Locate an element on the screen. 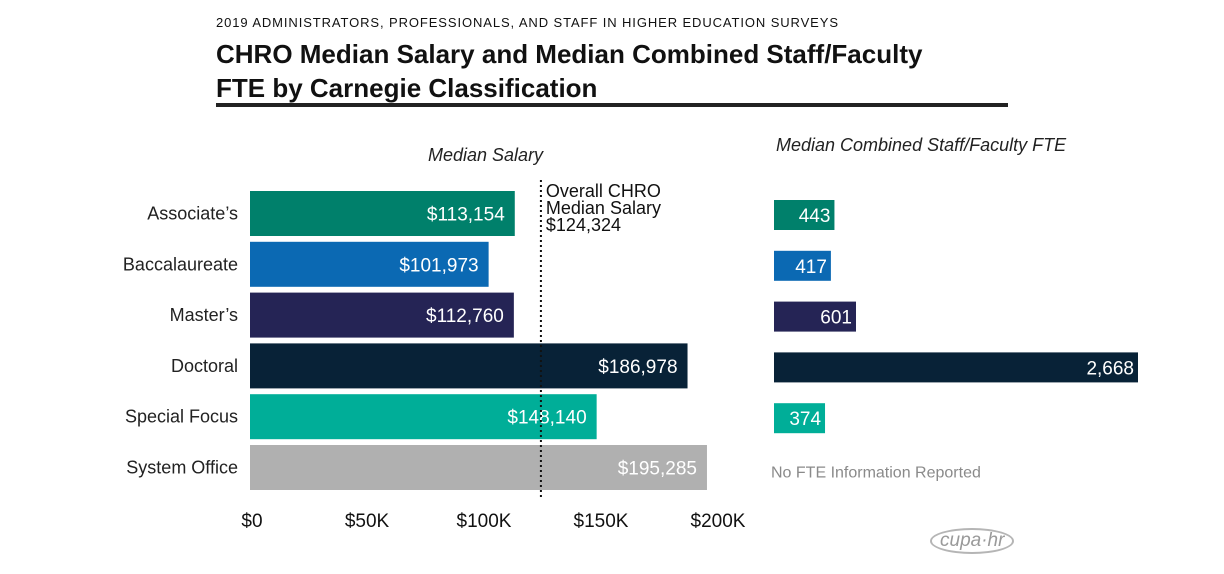 This screenshot has height=574, width=1224. x-tick-label: $0 is located at coordinates (251, 521).